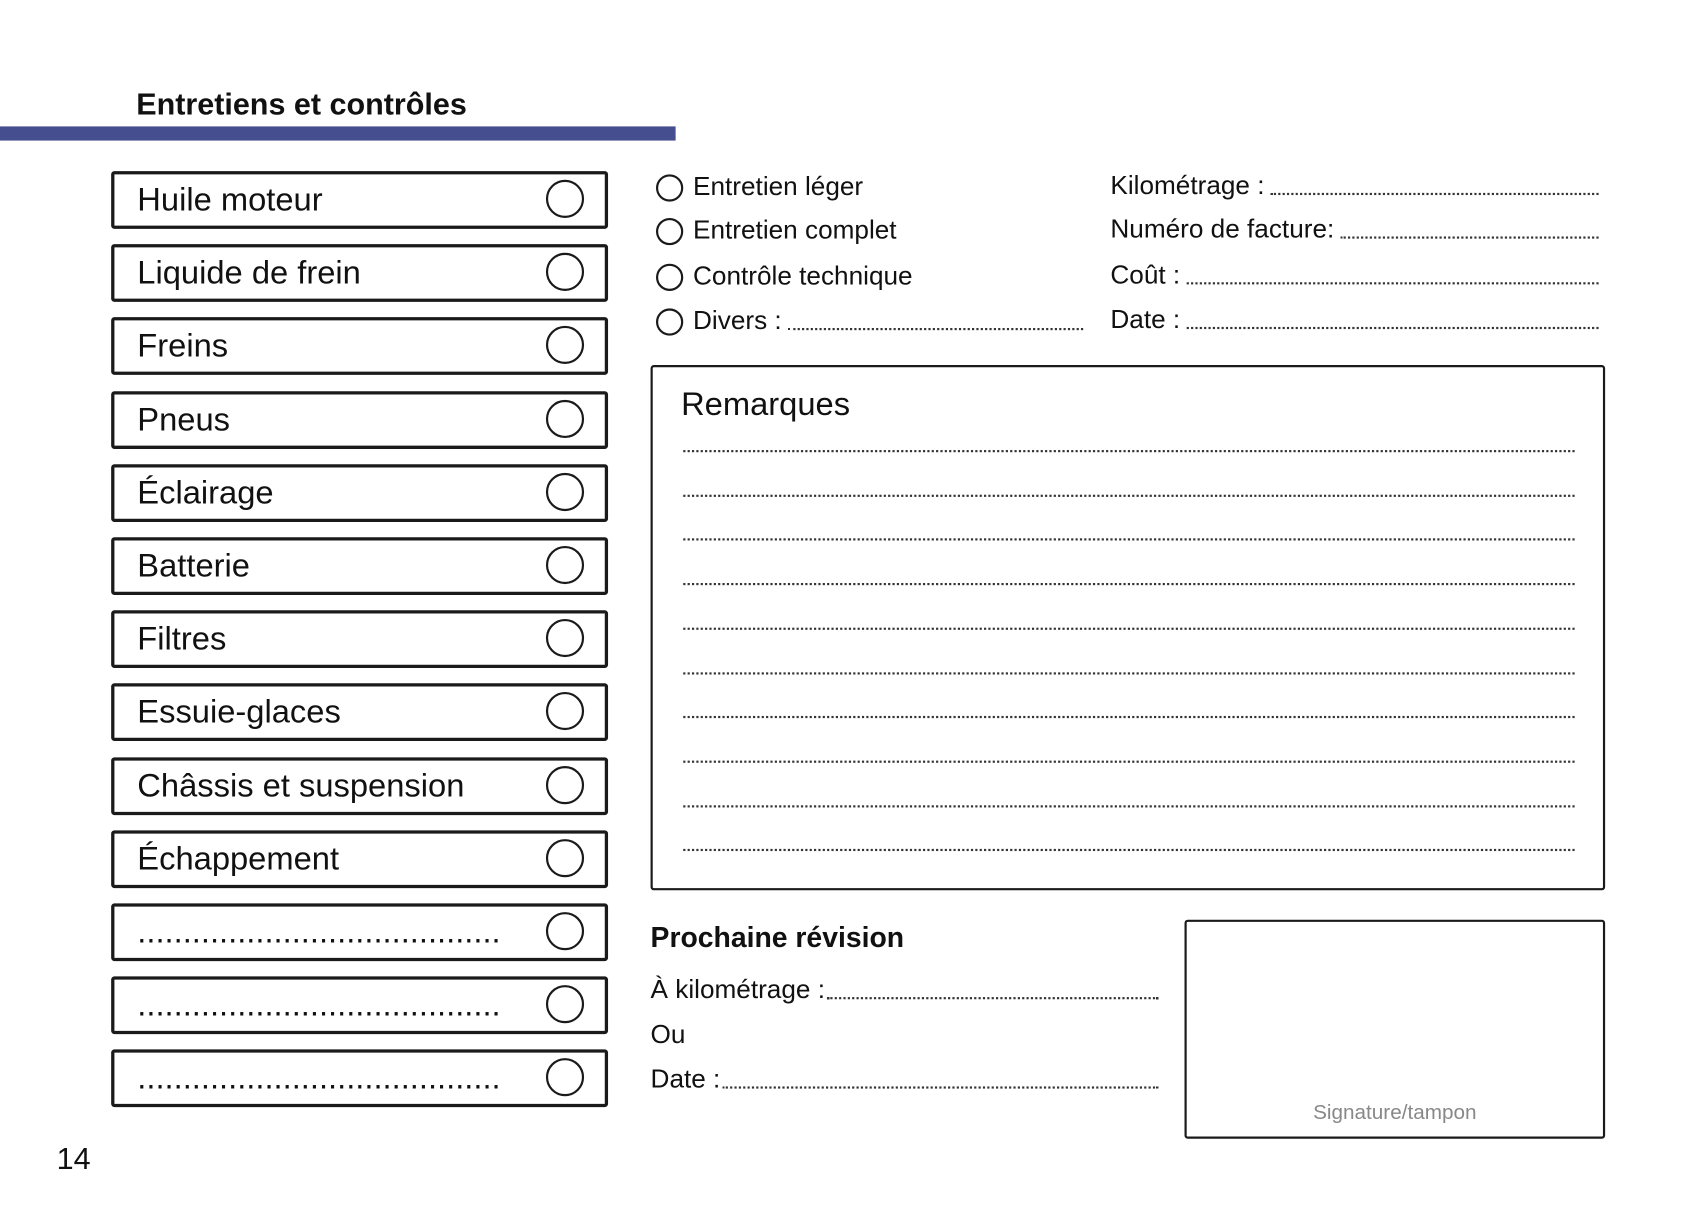  I want to click on service-type-option: Divers :, so click(869, 321).